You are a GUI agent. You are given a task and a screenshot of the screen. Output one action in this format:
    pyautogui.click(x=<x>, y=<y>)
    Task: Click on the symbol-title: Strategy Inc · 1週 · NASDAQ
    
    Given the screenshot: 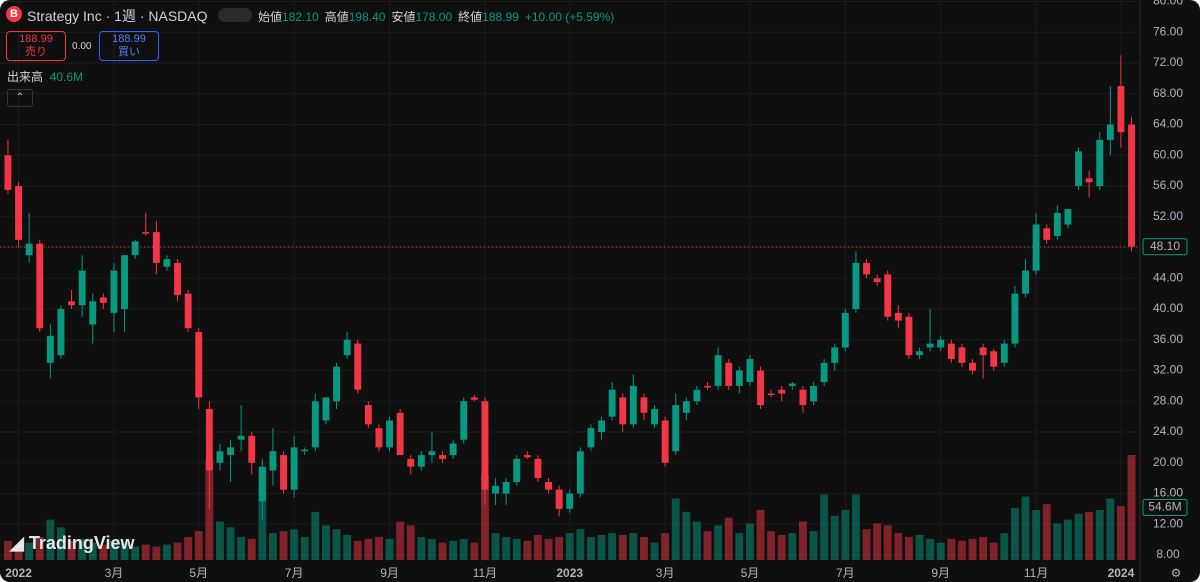 What is the action you would take?
    pyautogui.click(x=117, y=16)
    